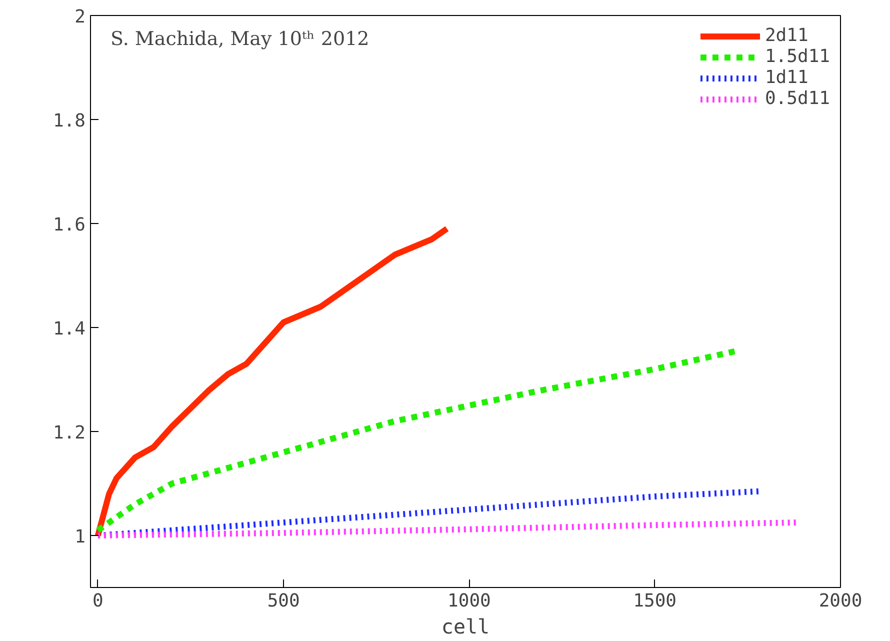  I want to click on legend-label: 1d11, so click(786, 77).